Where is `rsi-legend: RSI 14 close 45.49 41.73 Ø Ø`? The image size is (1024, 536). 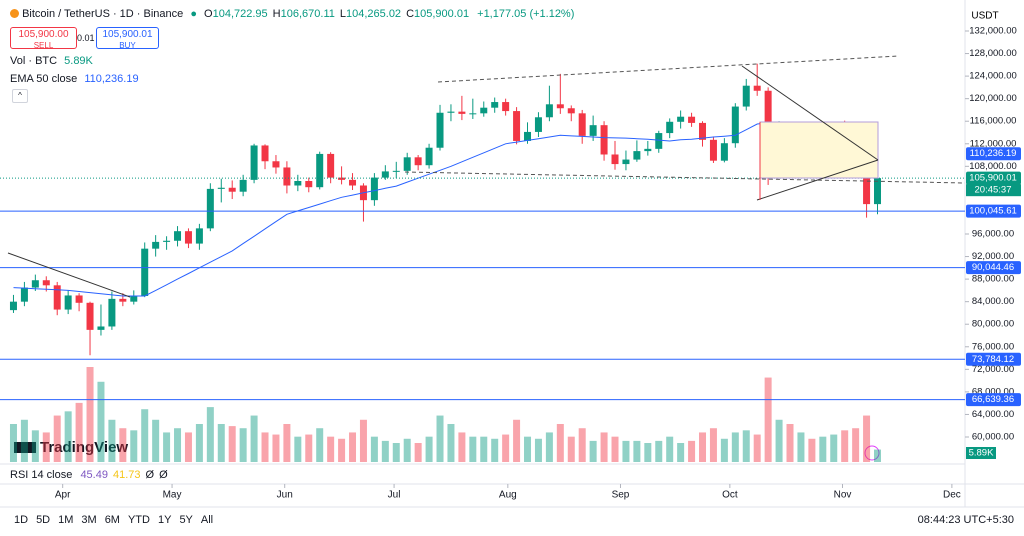
rsi-legend: RSI 14 close 45.49 41.73 Ø Ø is located at coordinates (89, 475).